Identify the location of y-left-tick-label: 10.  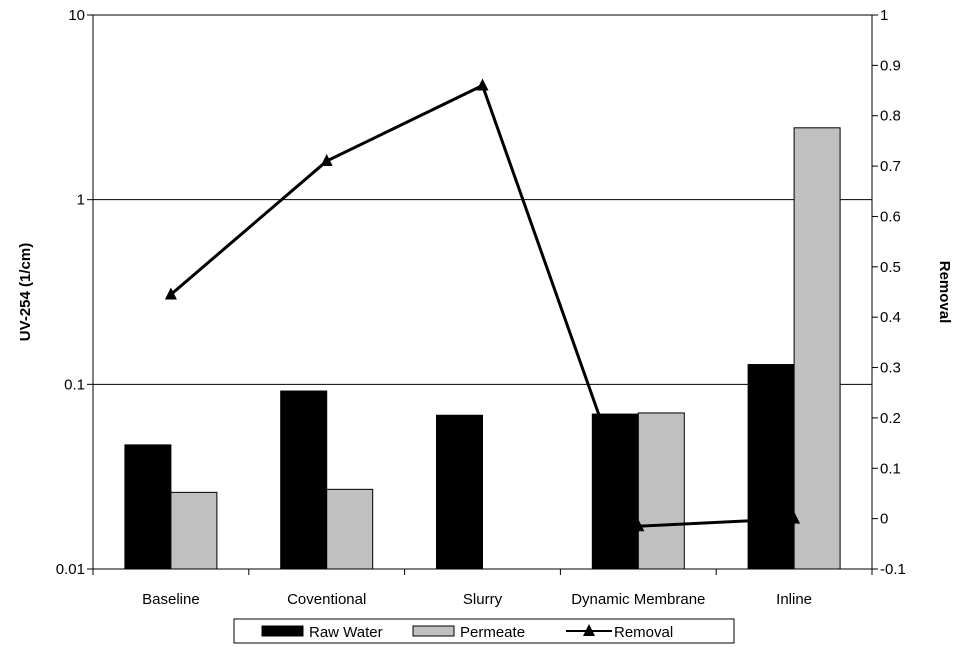
(76, 15).